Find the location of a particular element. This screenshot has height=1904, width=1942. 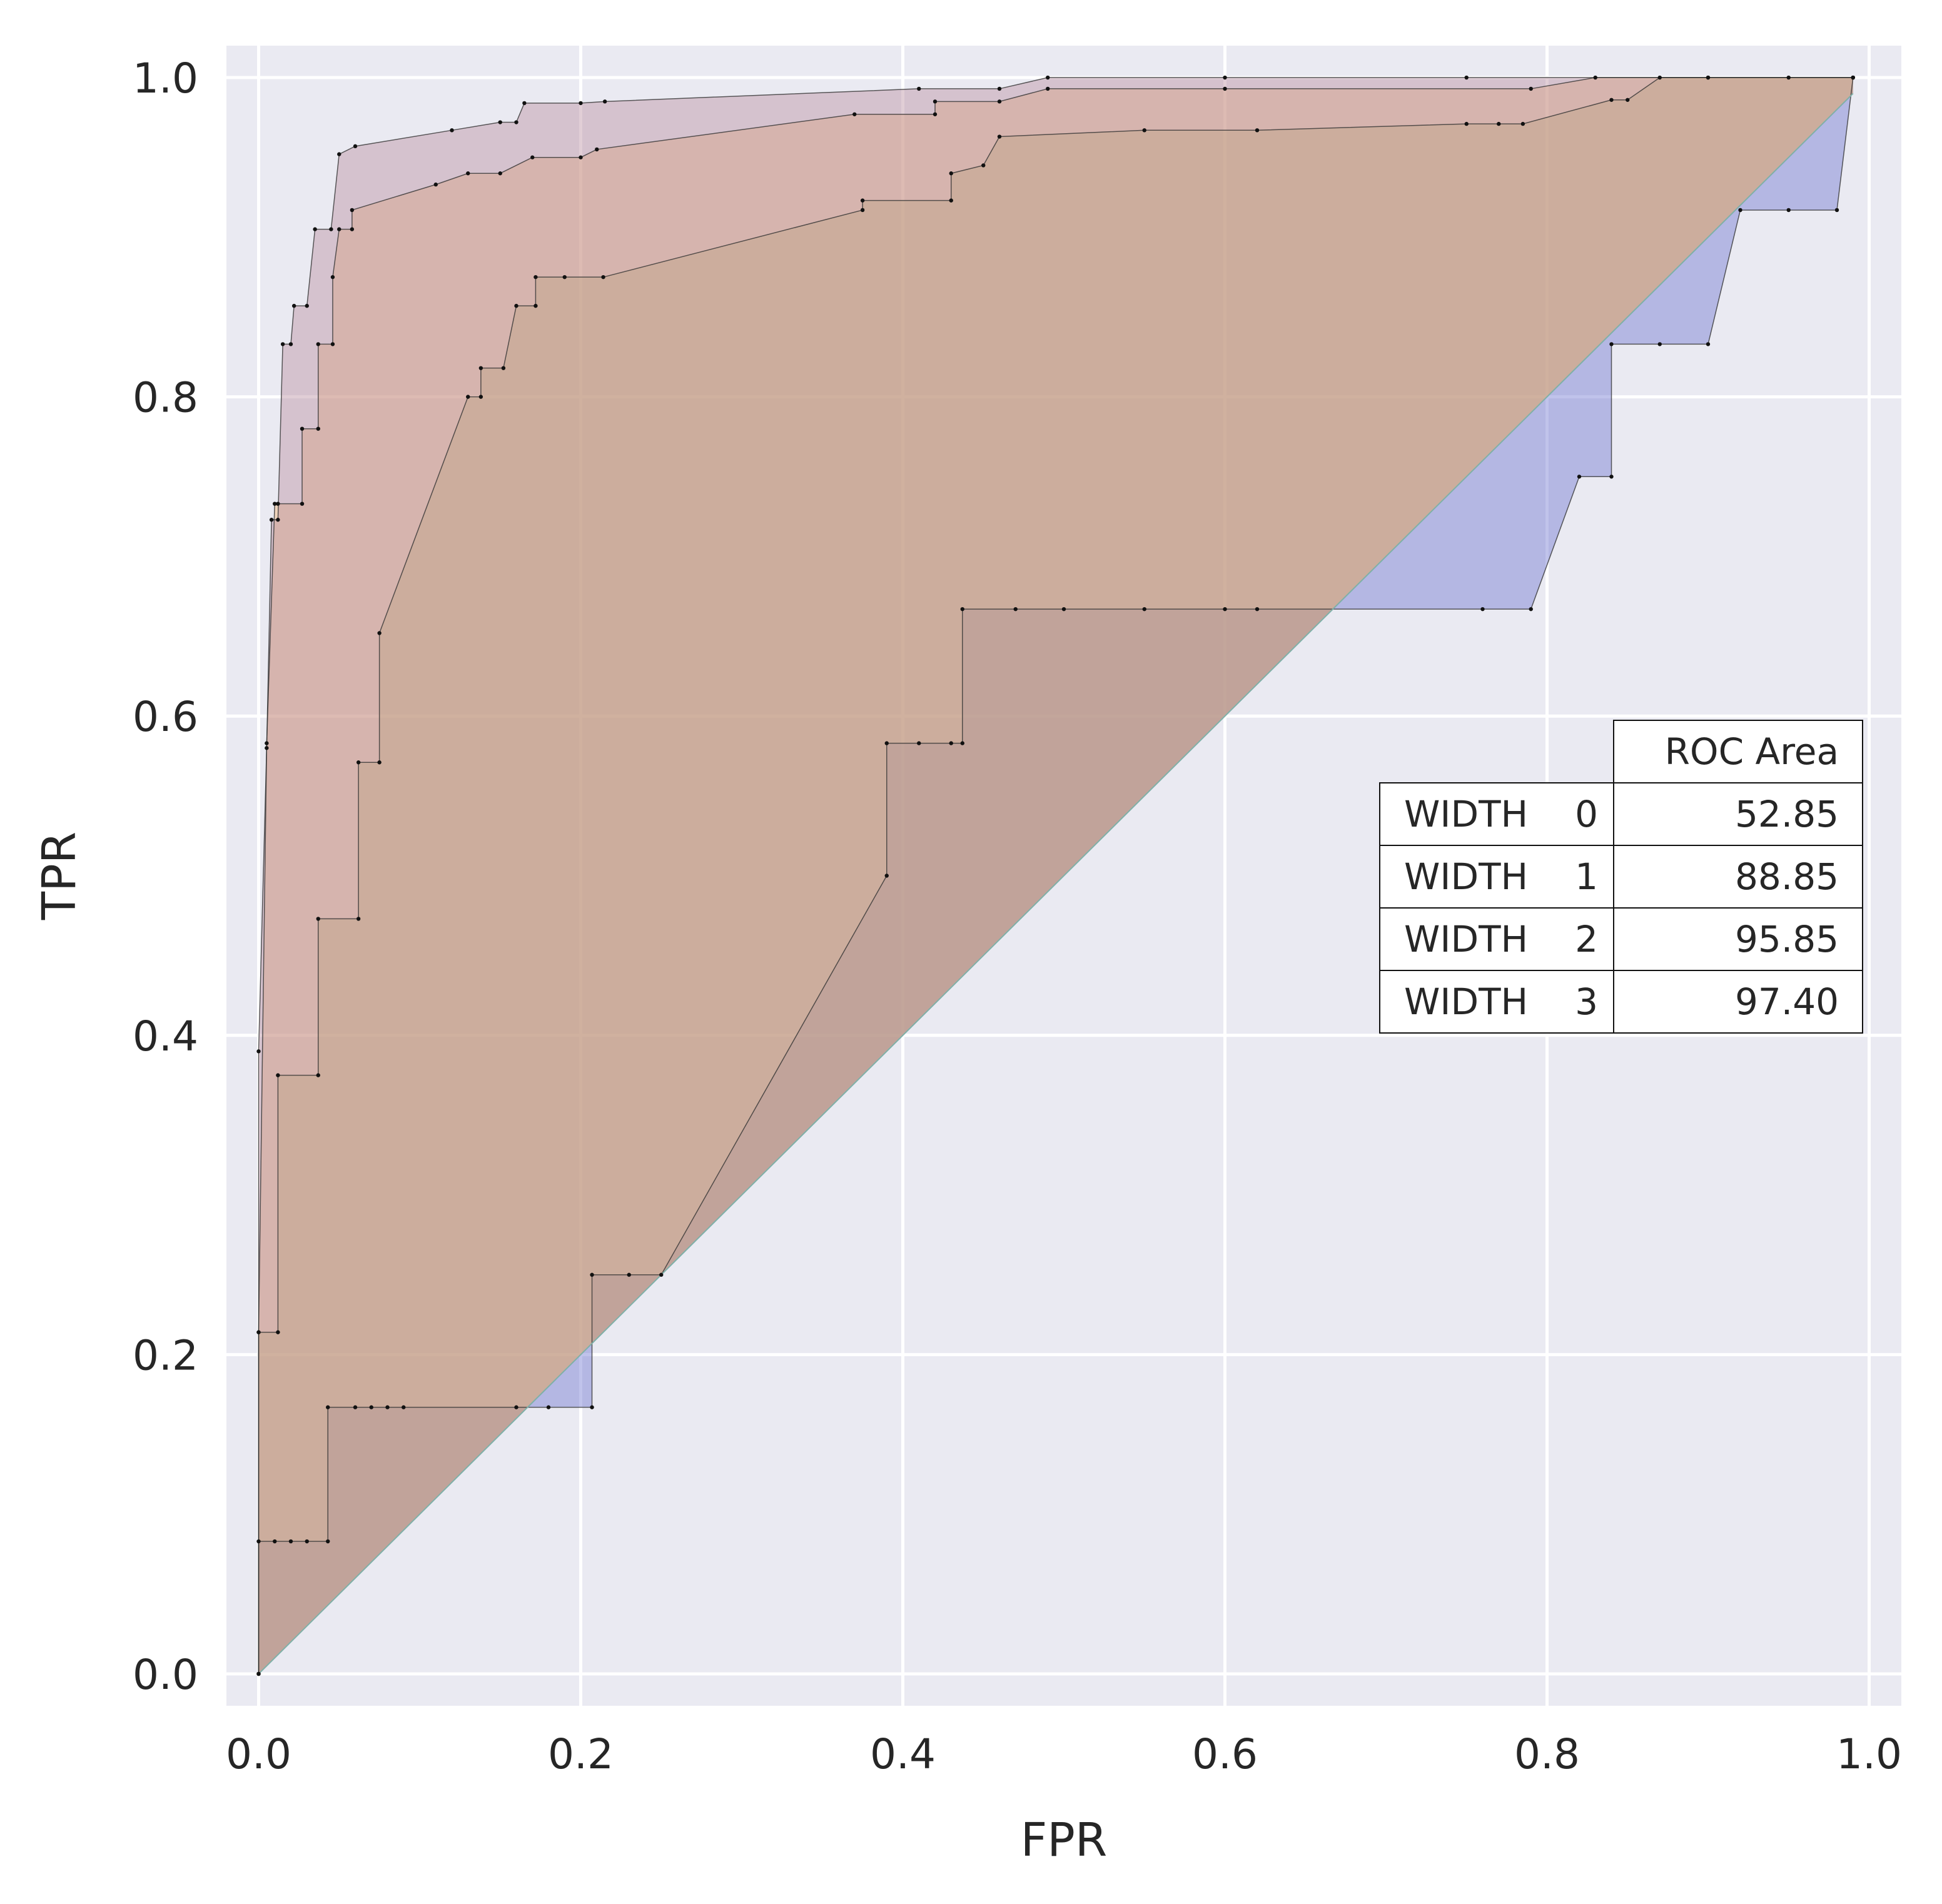

table-header-text: ROC Area is located at coordinates (1752, 751).